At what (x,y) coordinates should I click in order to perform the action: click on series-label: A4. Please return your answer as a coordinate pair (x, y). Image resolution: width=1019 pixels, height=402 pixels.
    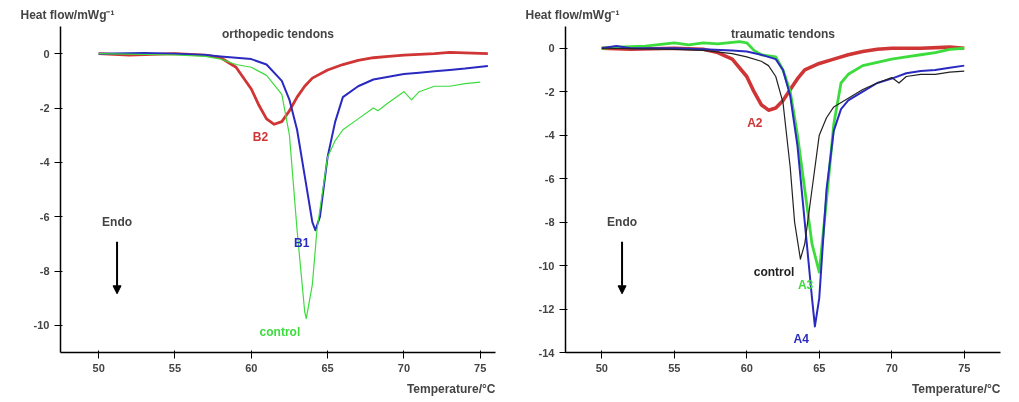
    Looking at the image, I should click on (801, 339).